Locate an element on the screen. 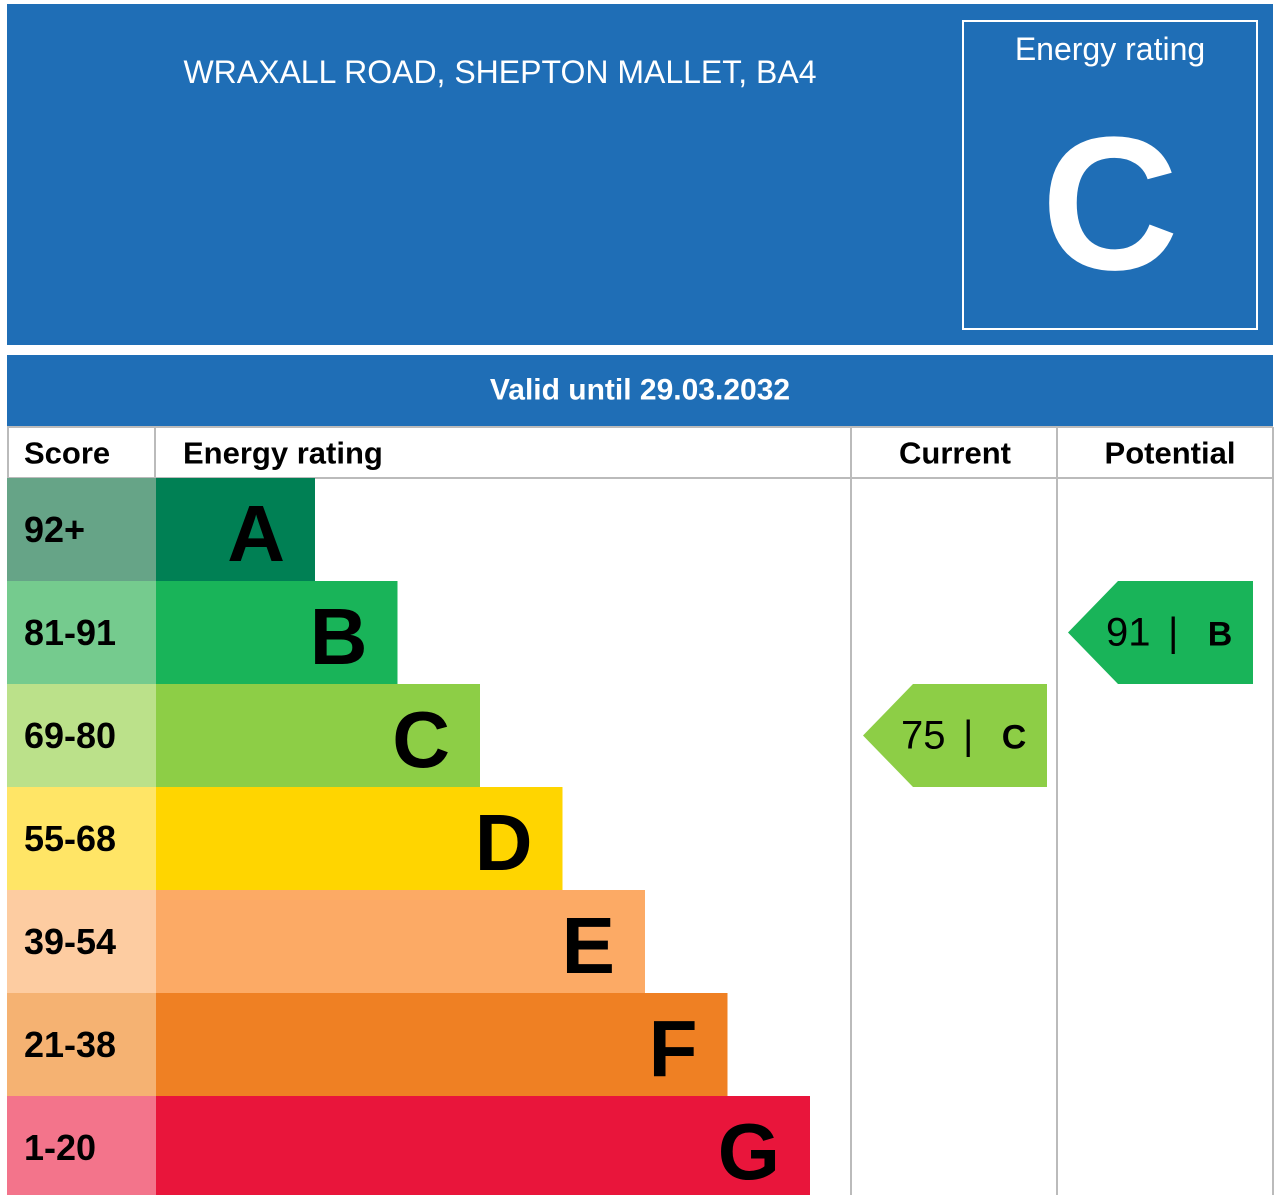  score-range: 81-91 is located at coordinates (70, 632).